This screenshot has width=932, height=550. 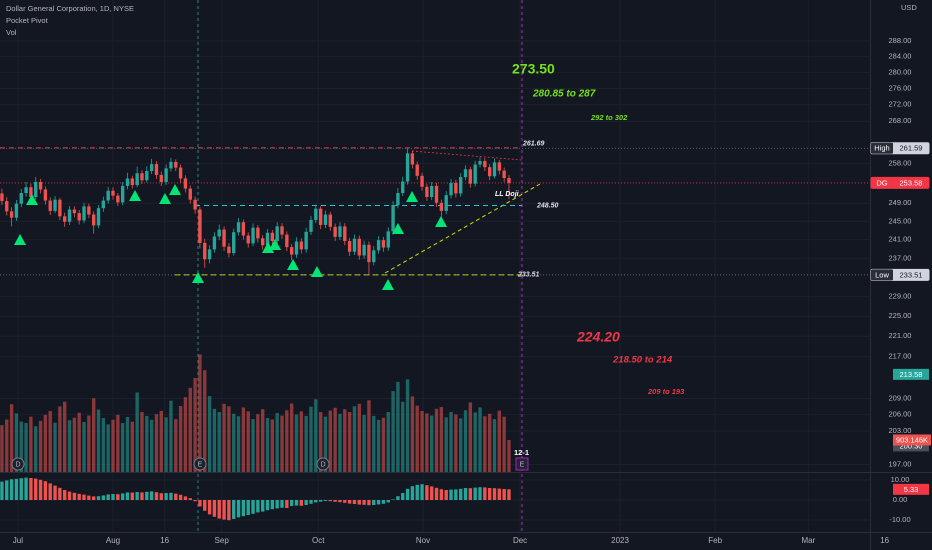 What do you see at coordinates (900, 335) in the screenshot?
I see `y-tick-label: 221.00` at bounding box center [900, 335].